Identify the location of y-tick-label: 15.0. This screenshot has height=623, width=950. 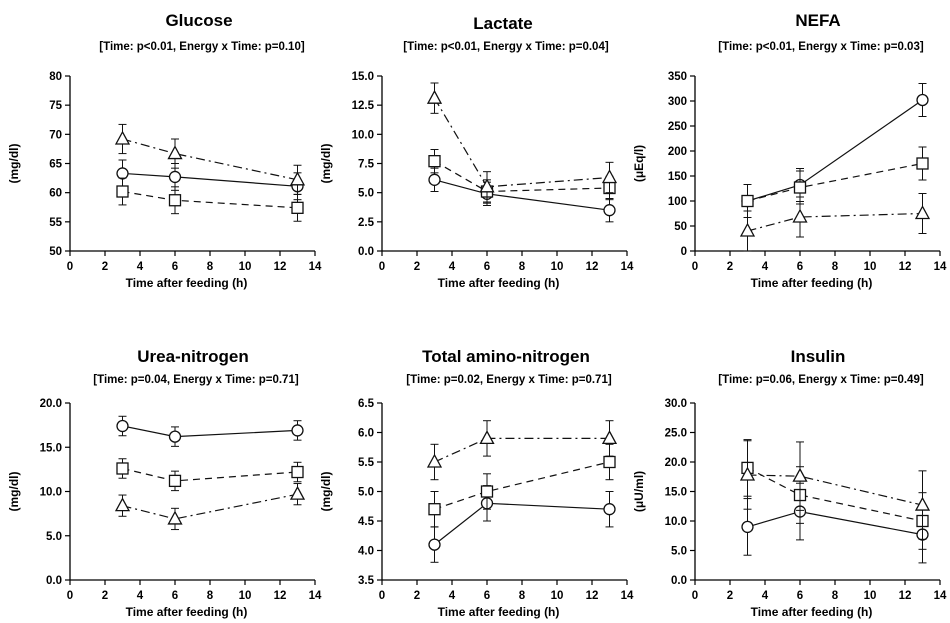
(676, 493).